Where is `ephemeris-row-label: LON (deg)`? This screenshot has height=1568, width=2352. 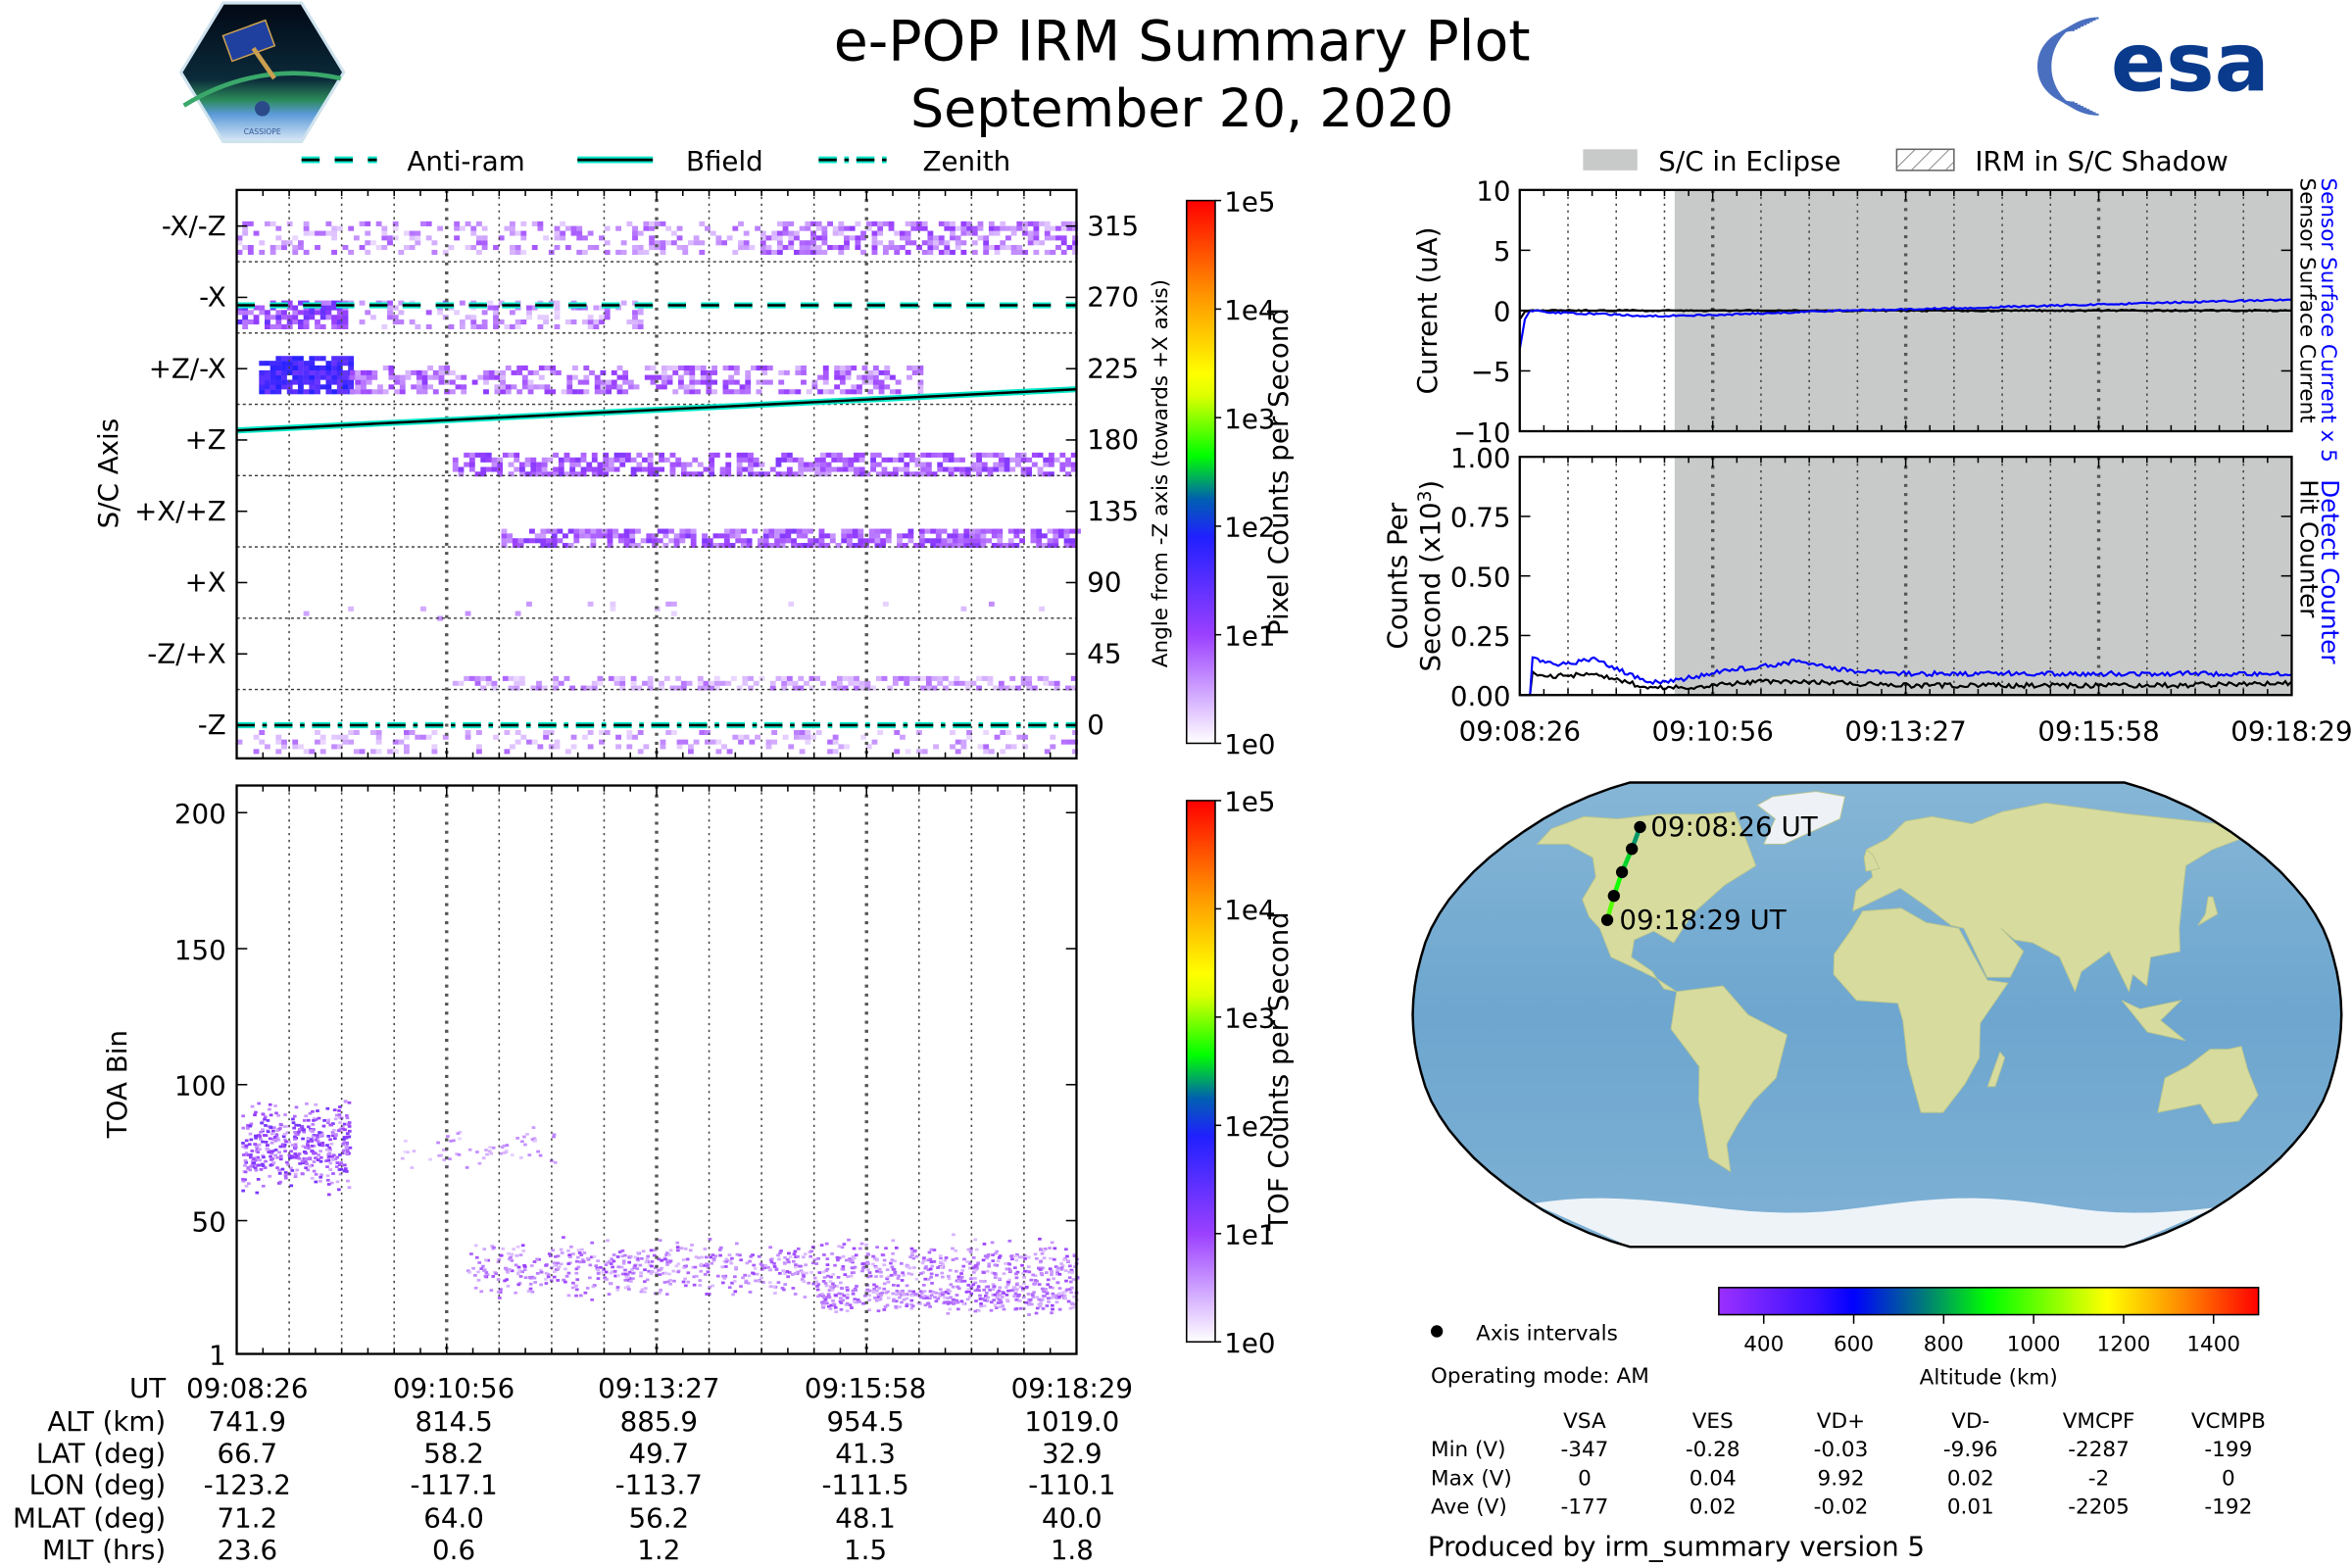
ephemeris-row-label: LON (deg) is located at coordinates (98, 1485).